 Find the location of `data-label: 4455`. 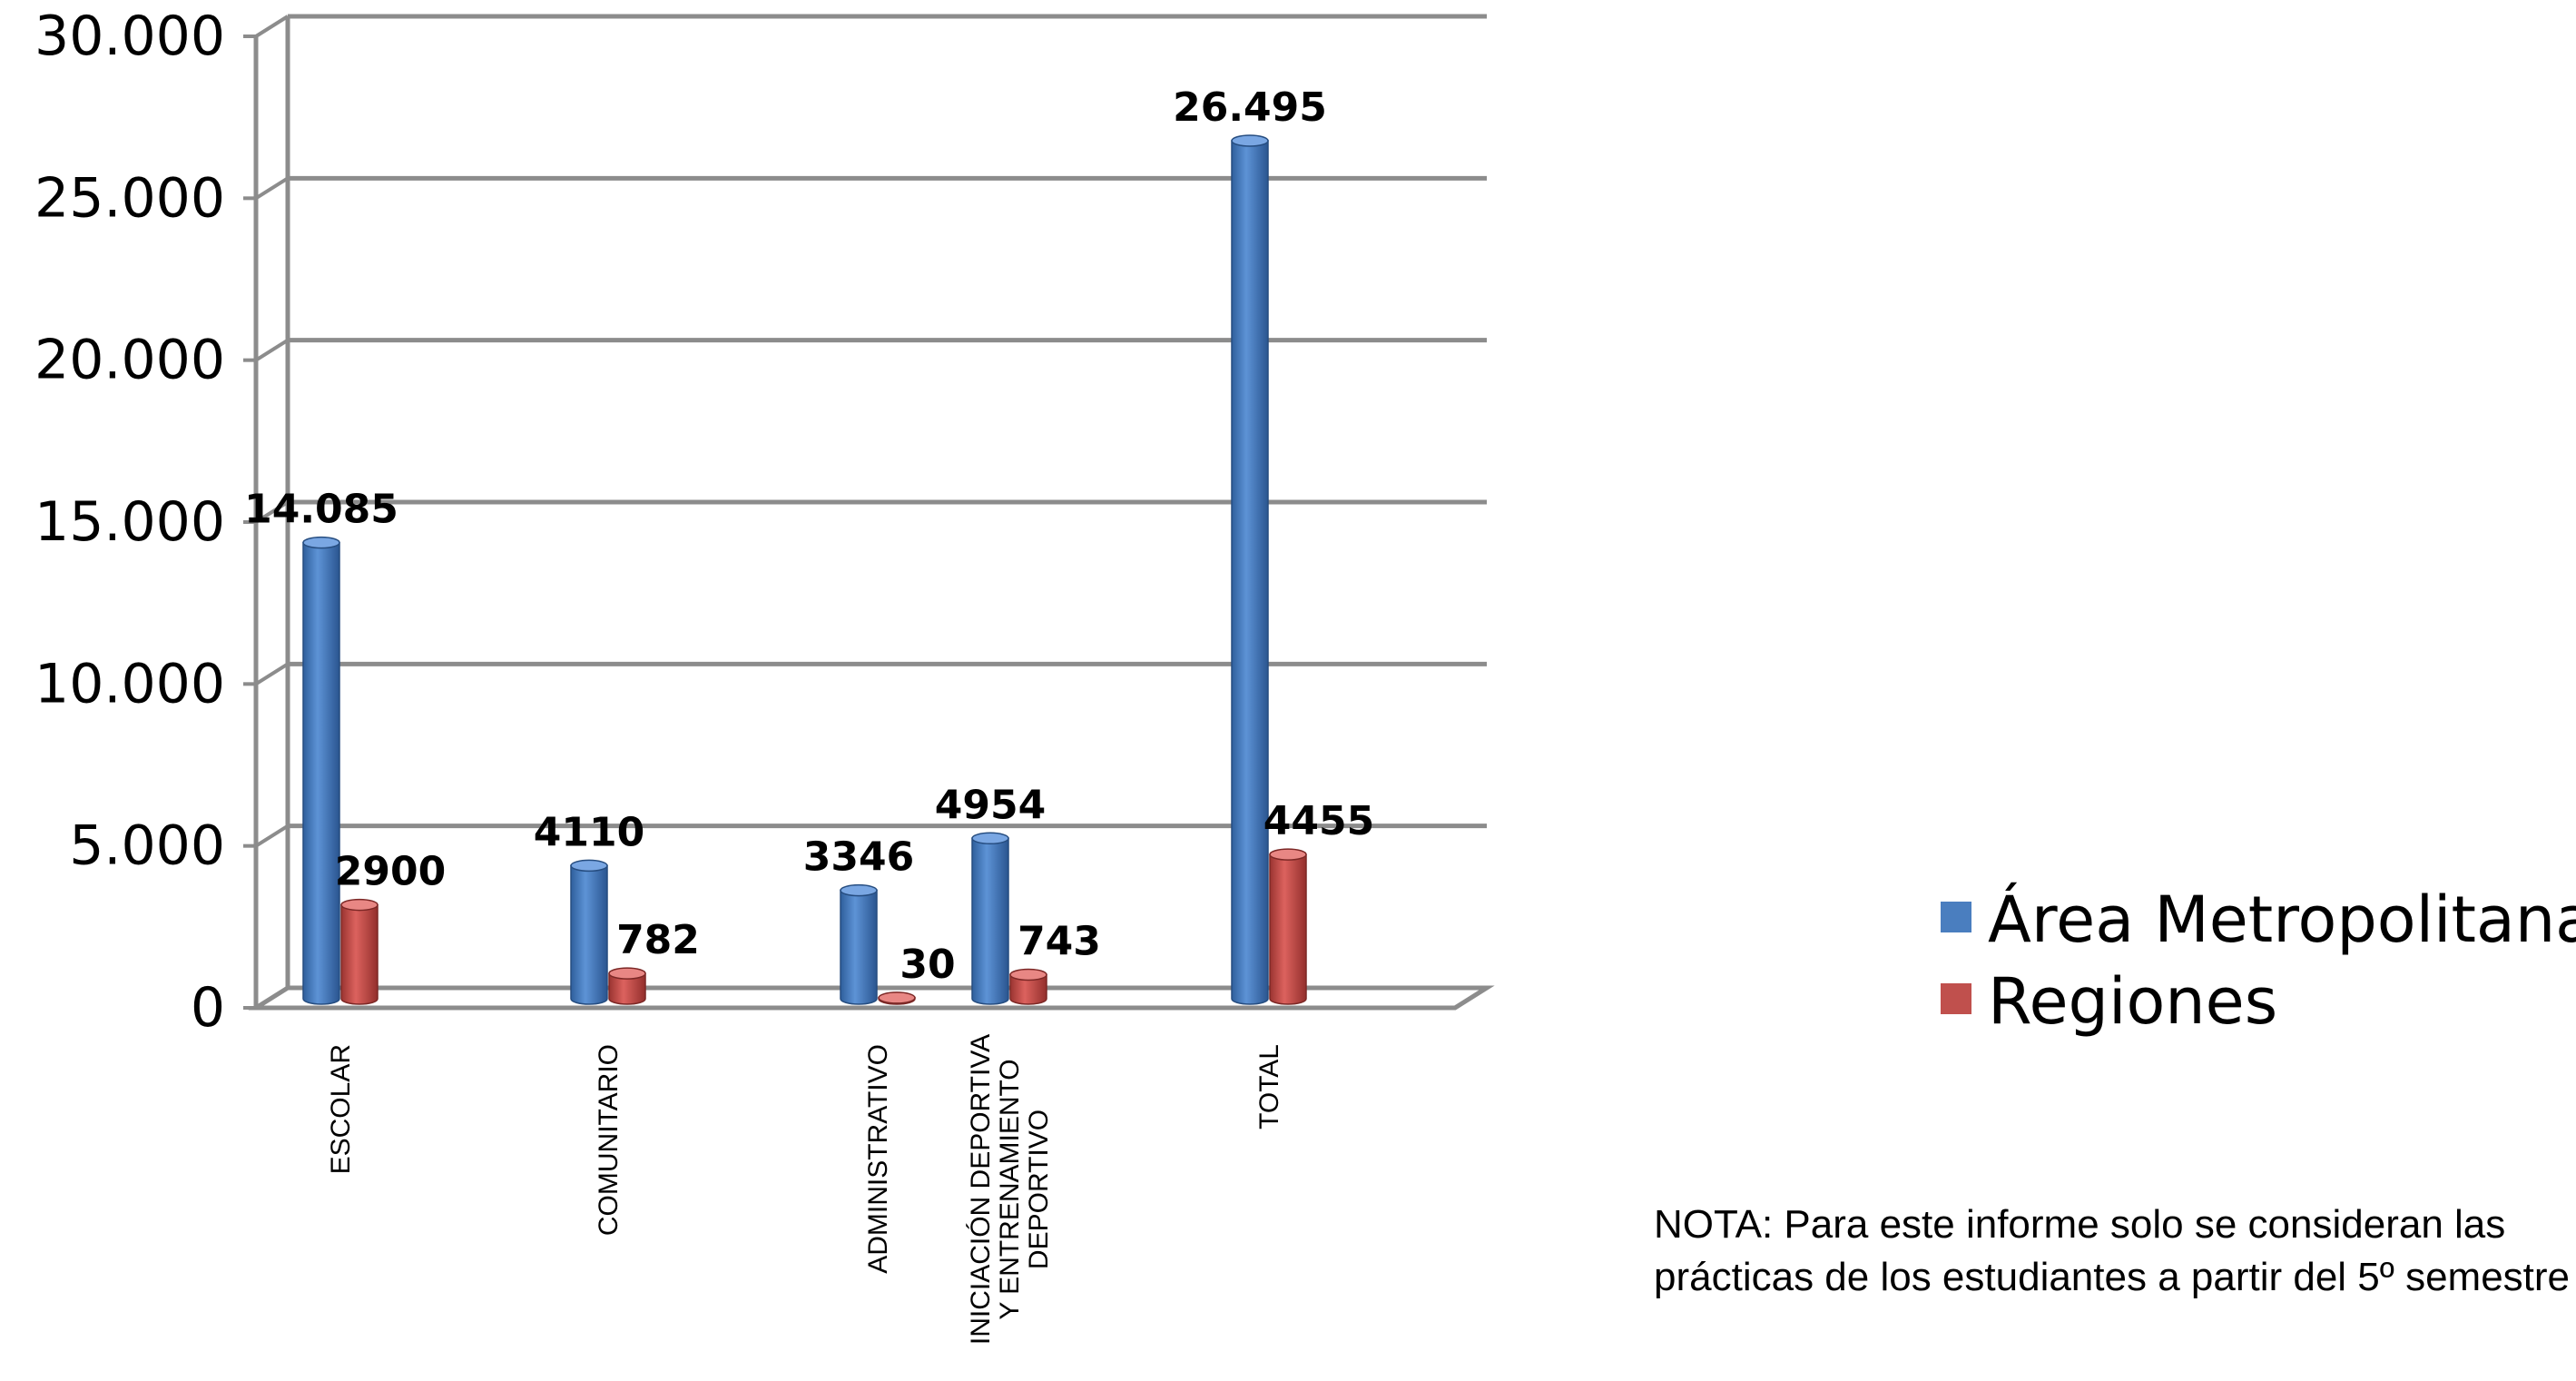

data-label: 4455 is located at coordinates (1318, 821).